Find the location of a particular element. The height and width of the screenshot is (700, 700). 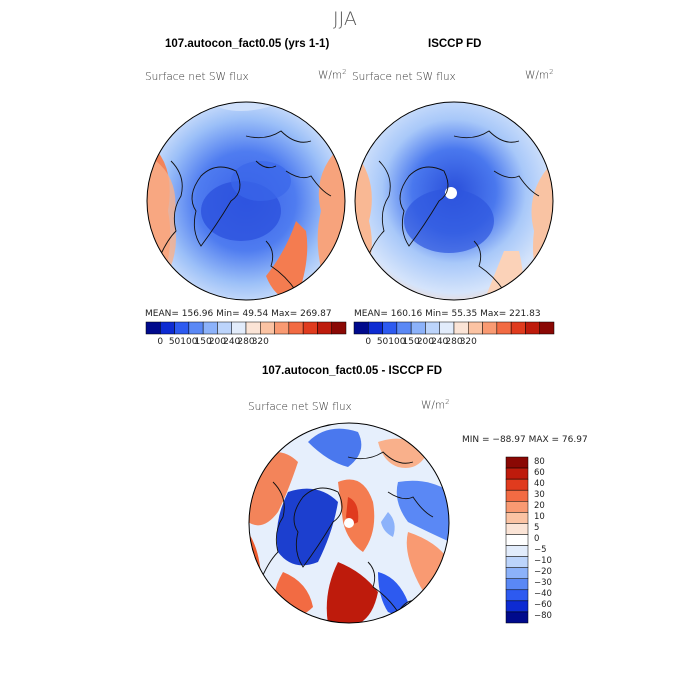

diff-panel-title: 107.autocon_fact0.05 - ISCCP FD is located at coordinates (352, 371).